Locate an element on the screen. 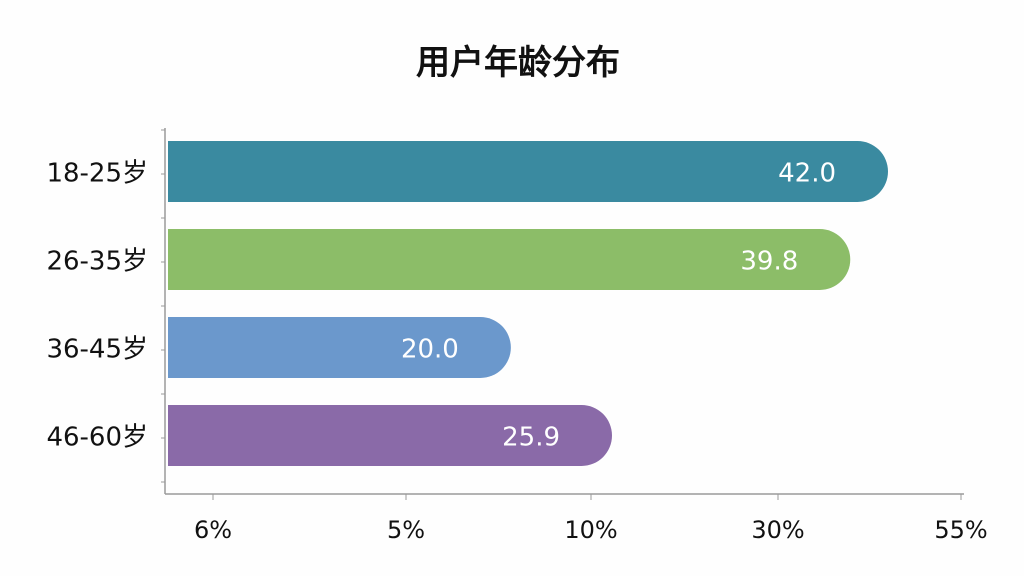  category-labels: 18-25岁 26-35岁 36-45岁 46-60岁 is located at coordinates (97, 306).